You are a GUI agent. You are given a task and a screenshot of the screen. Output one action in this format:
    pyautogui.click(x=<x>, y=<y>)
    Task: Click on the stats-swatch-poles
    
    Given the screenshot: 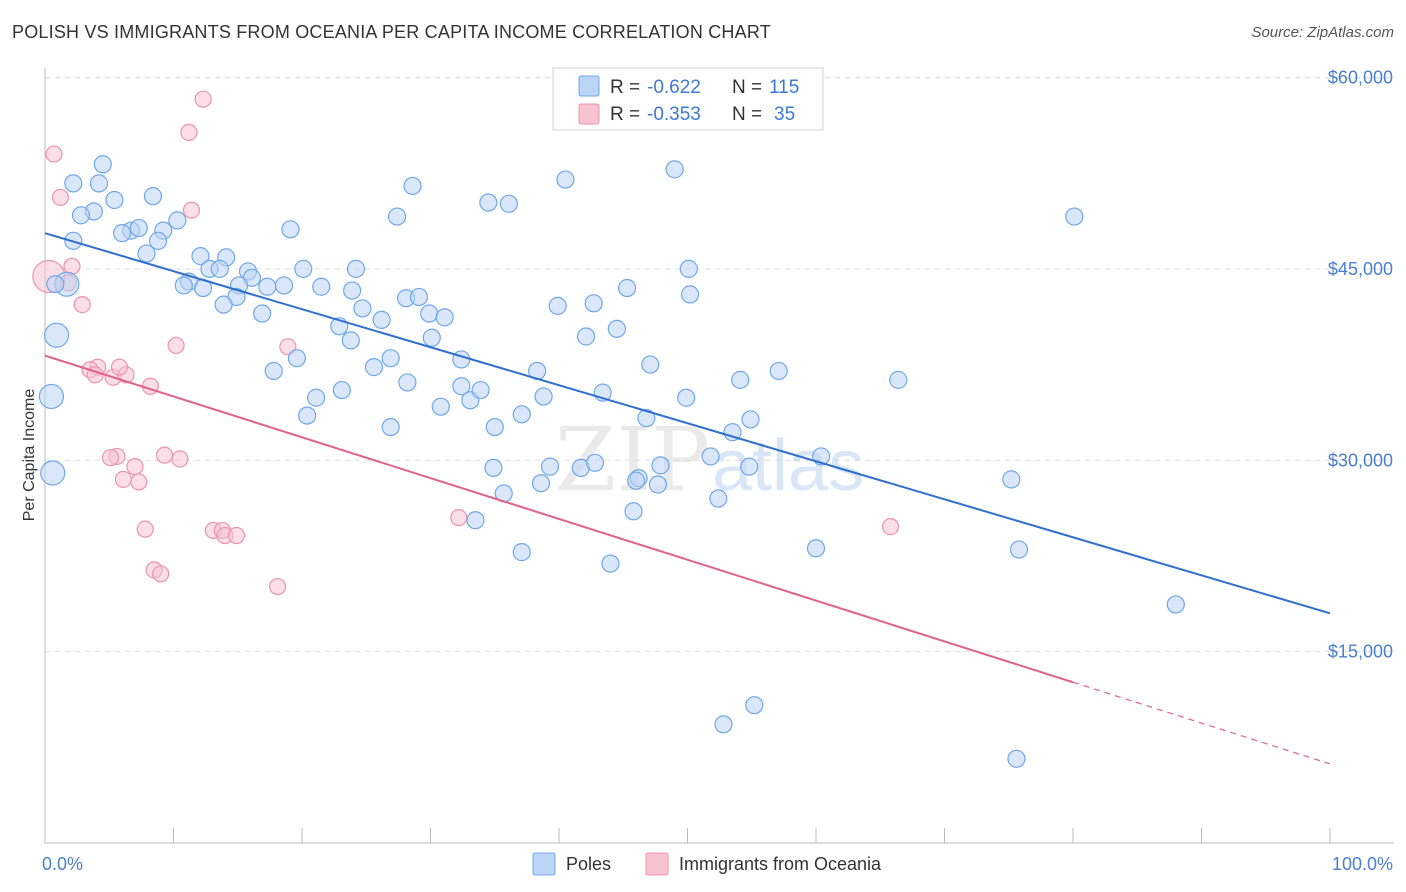 What is the action you would take?
    pyautogui.click(x=589, y=86)
    